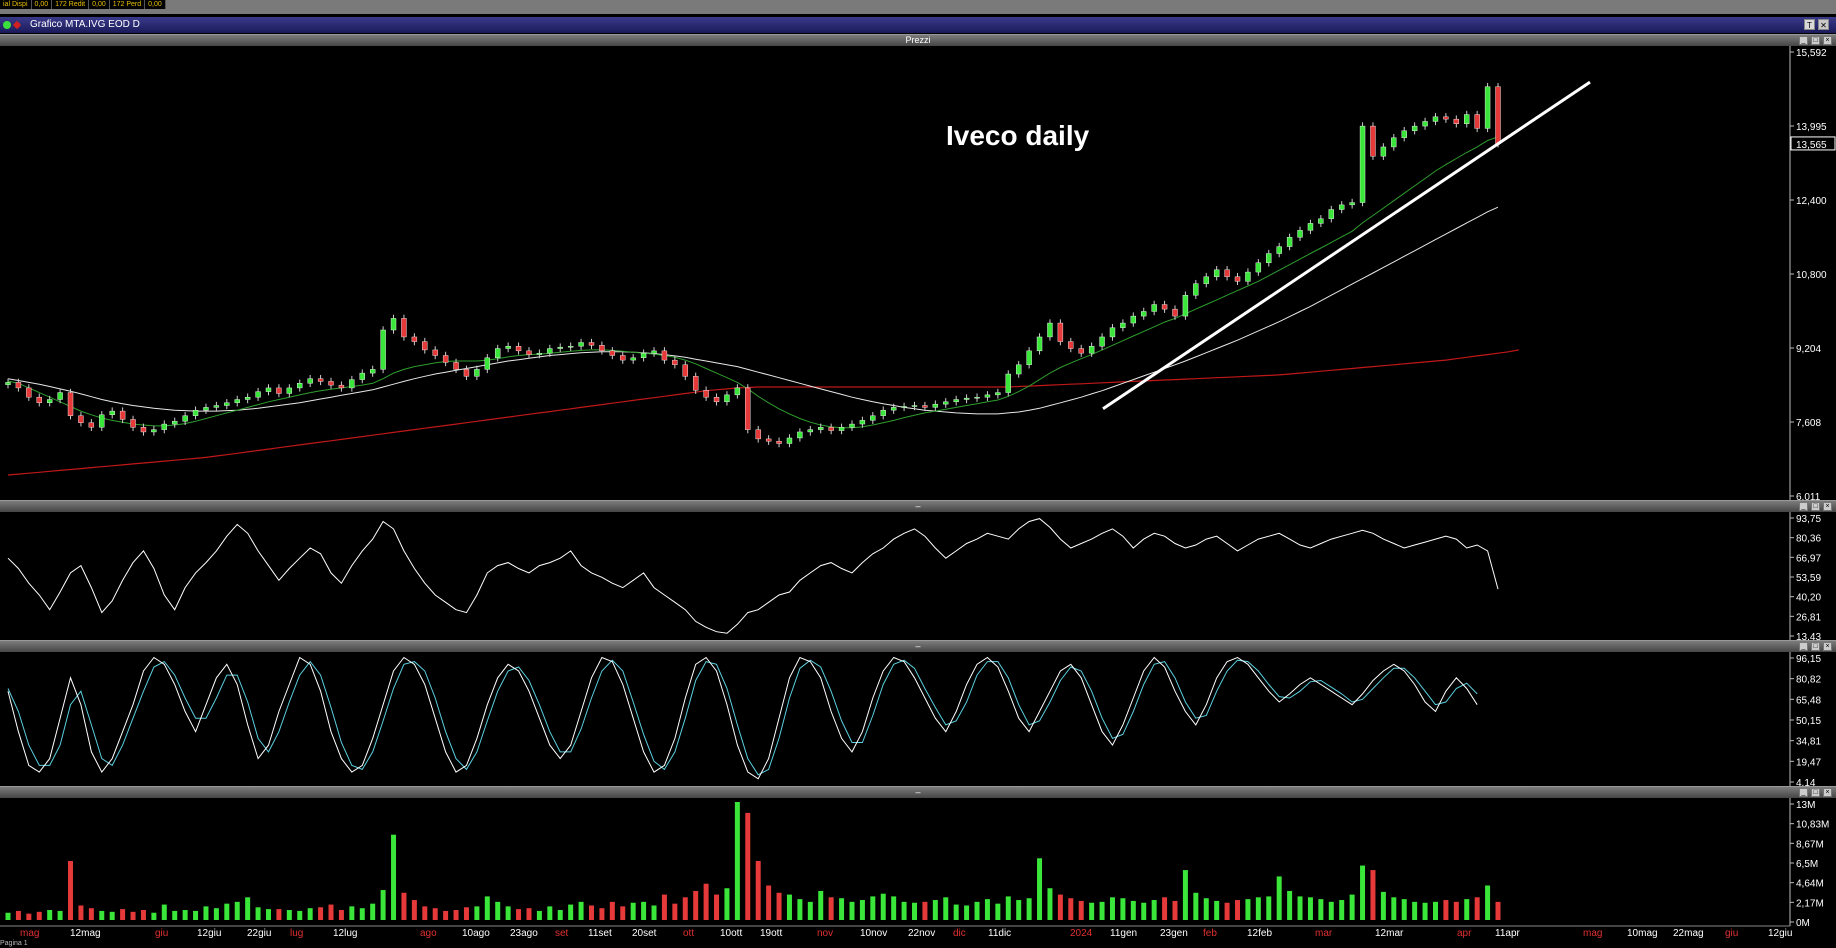  Describe the element at coordinates (1809, 24) in the screenshot. I see `chart-type-icon: T` at that location.